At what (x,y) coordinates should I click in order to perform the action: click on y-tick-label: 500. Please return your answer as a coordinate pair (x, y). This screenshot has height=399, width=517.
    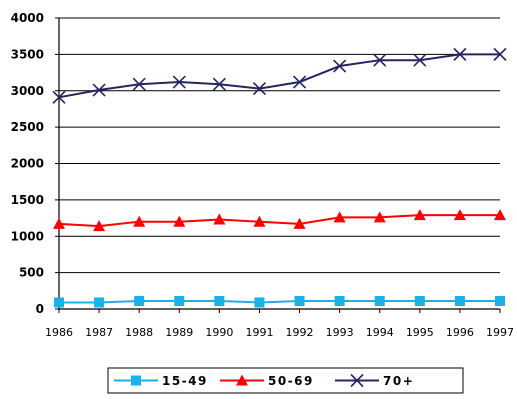
    Looking at the image, I should click on (31, 273).